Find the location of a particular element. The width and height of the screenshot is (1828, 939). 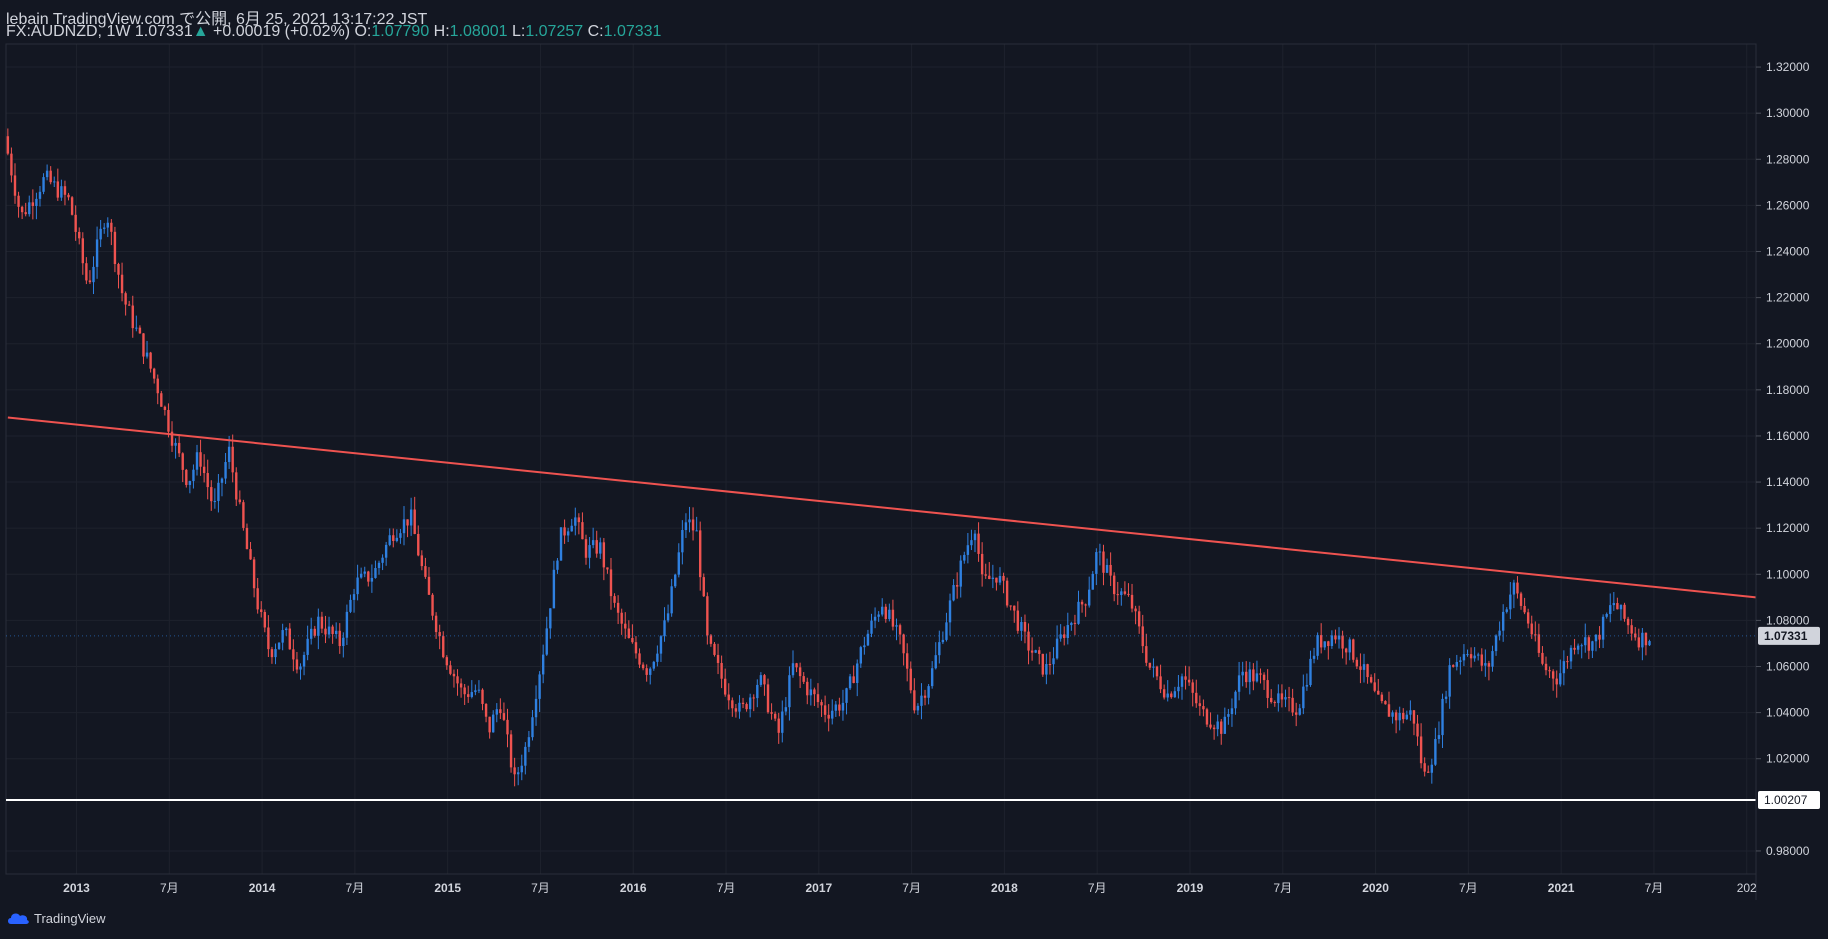

price-tick-label: 1.16000 is located at coordinates (1788, 436).